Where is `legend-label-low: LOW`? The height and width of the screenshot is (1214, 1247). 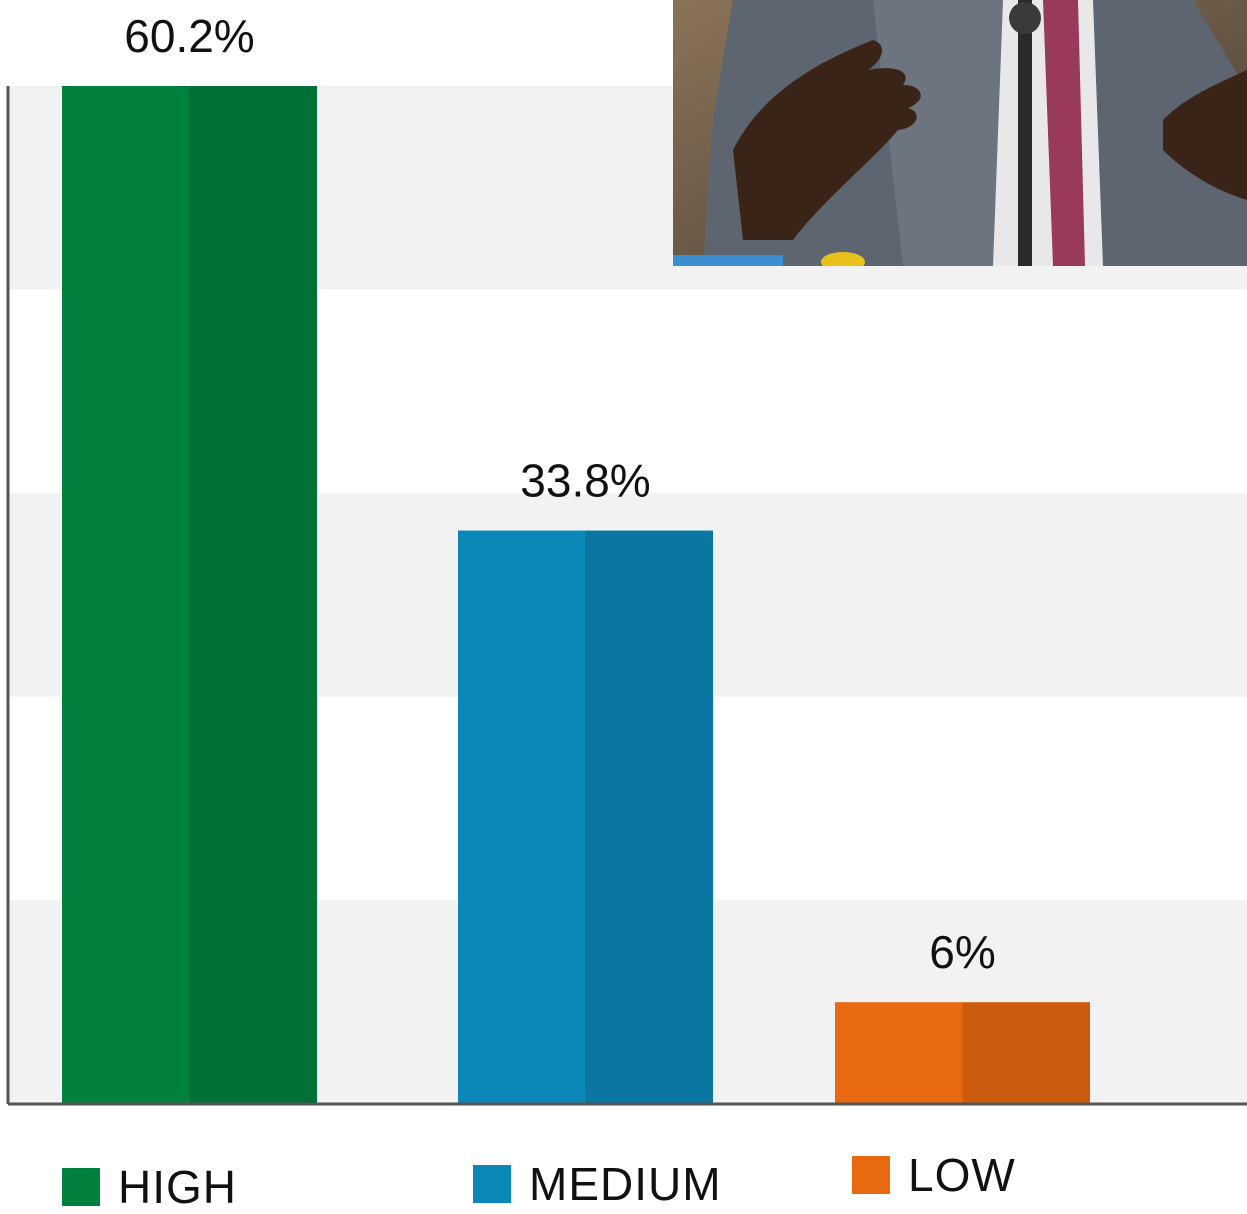
legend-label-low: LOW is located at coordinates (962, 1175).